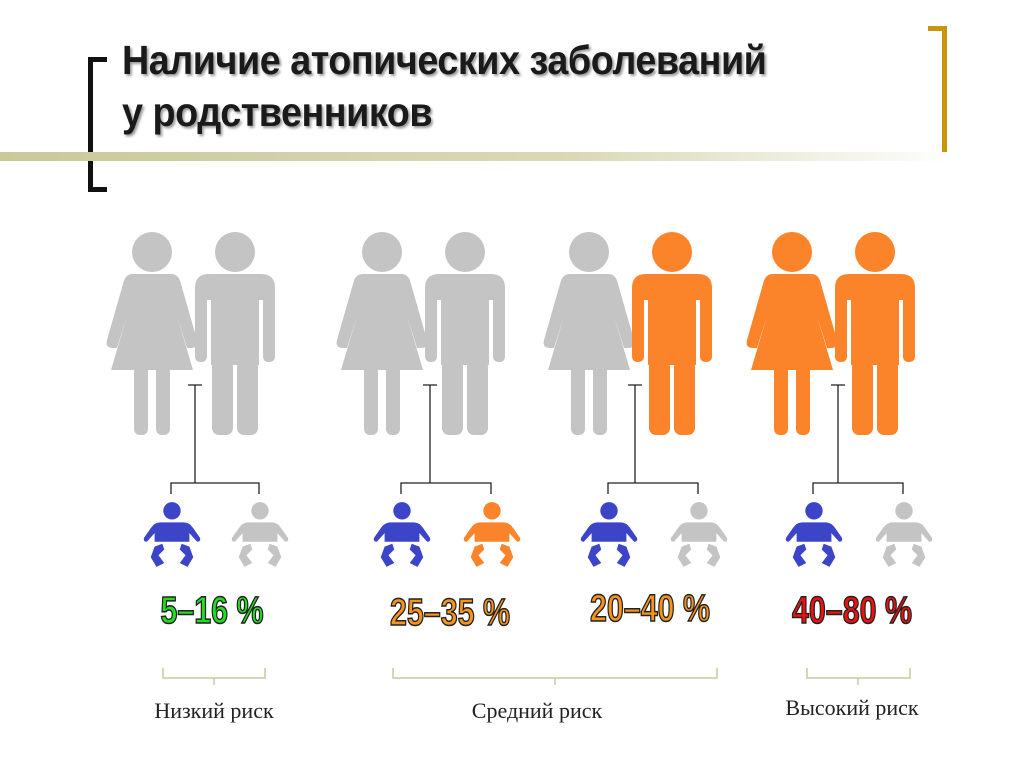 This screenshot has height=767, width=1024. I want to click on risk-label-medium: Средний риск, so click(537, 710).